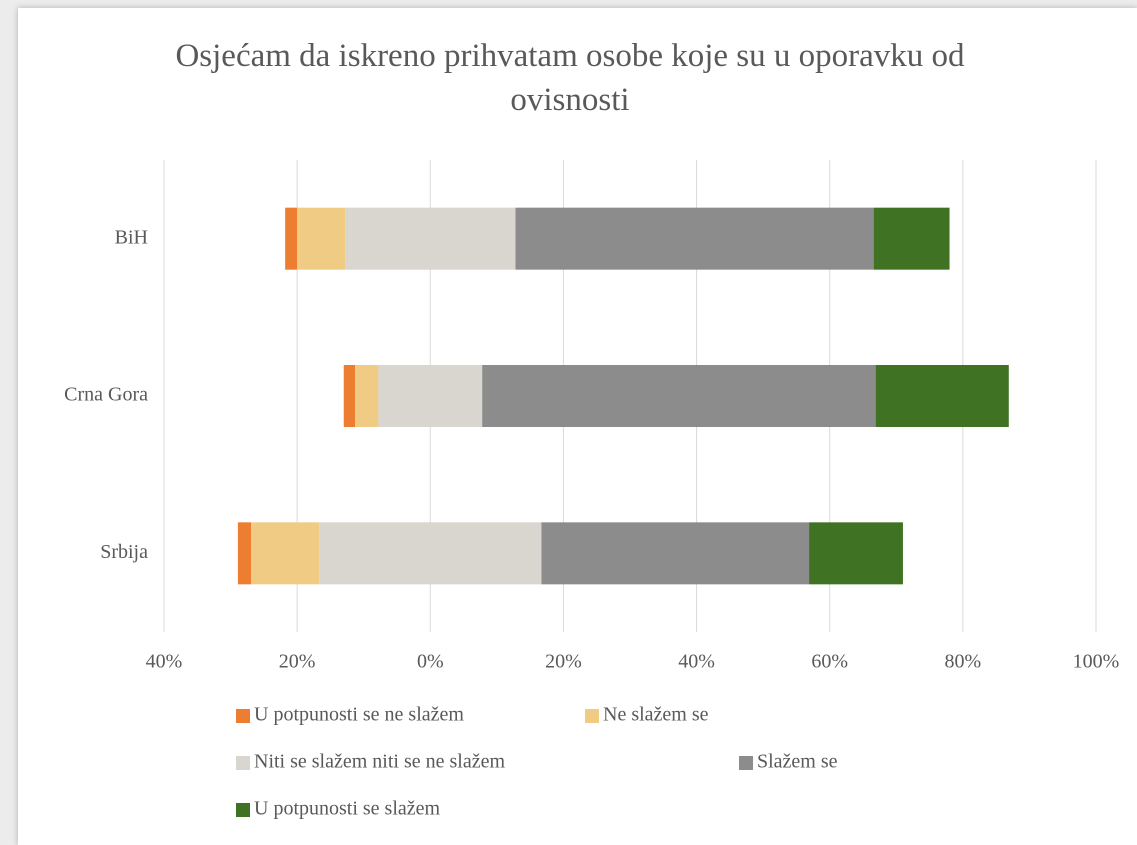 The image size is (1137, 845). What do you see at coordinates (106, 395) in the screenshot?
I see `y-tick-label: Crna Gora` at bounding box center [106, 395].